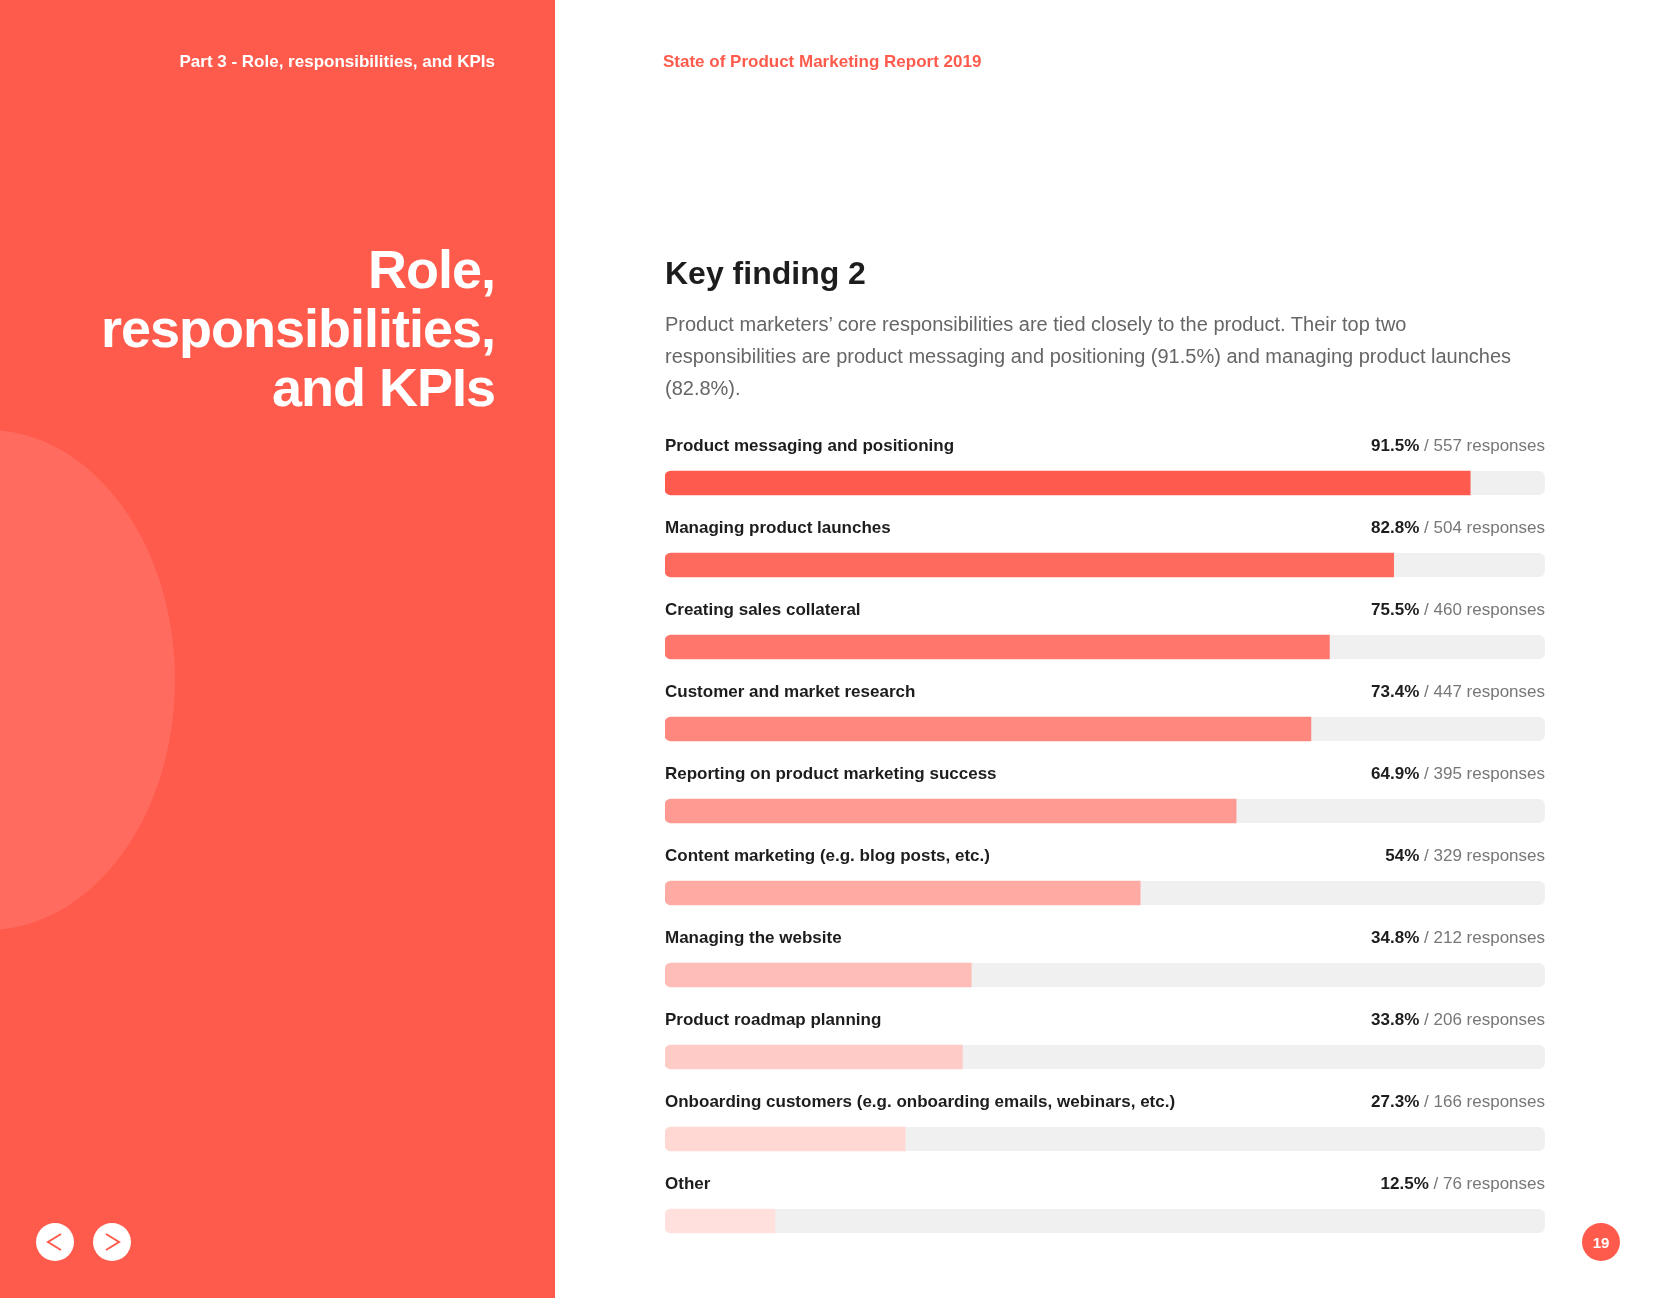 The width and height of the screenshot is (1674, 1298). Describe the element at coordinates (720, 1221) in the screenshot. I see `bar` at that location.